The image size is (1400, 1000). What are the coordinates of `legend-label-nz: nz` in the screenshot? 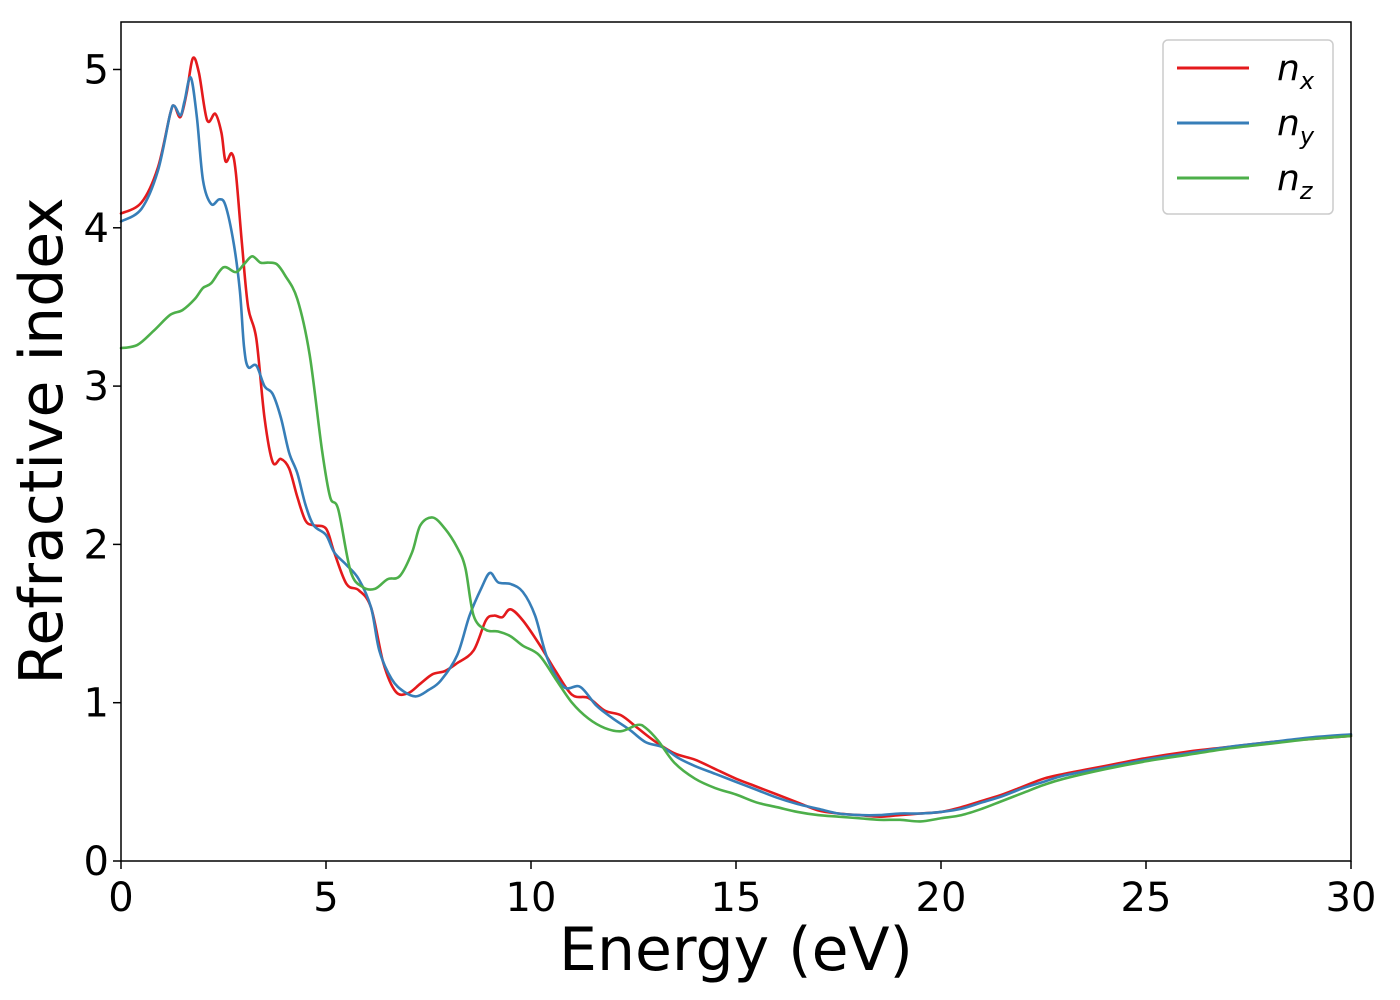 It's located at (1295, 181).